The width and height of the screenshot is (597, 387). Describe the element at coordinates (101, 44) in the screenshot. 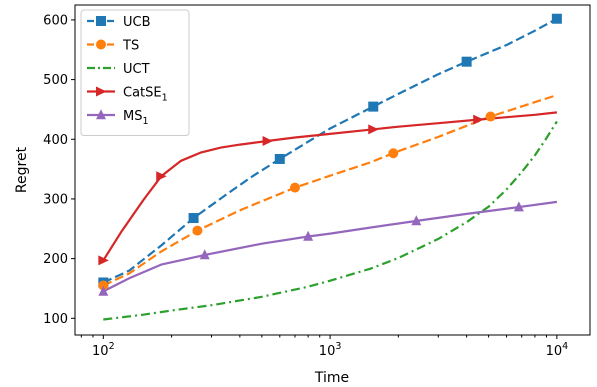

I see `legend-marker-ts` at that location.